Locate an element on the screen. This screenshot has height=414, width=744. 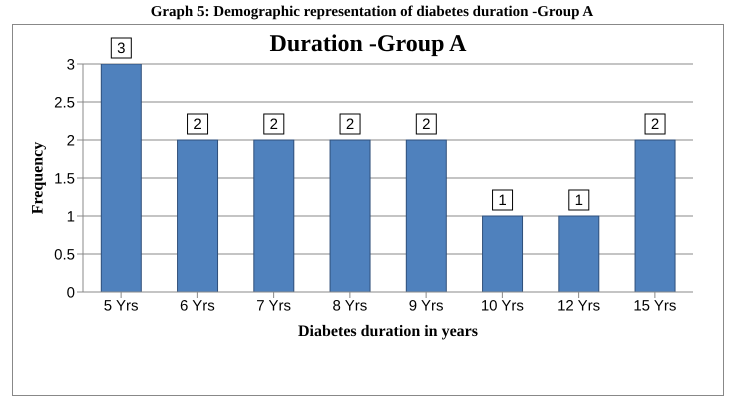
x-axis-title: Diabetes duration in years is located at coordinates (388, 331).